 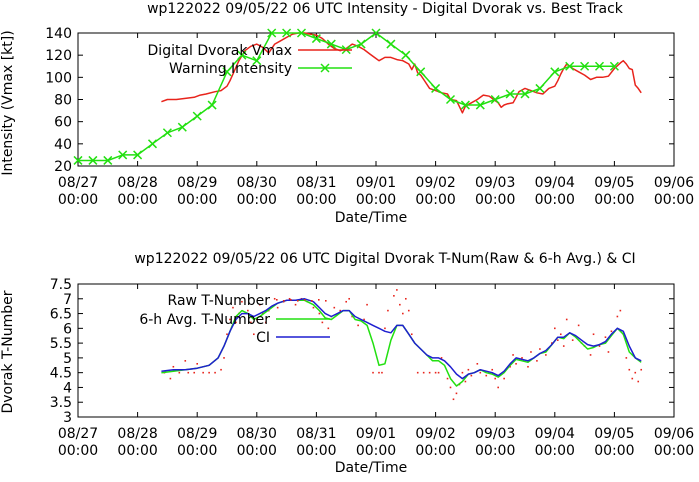 What do you see at coordinates (614, 434) in the screenshot?
I see `tnumber-x-tick-date: 09/05` at bounding box center [614, 434].